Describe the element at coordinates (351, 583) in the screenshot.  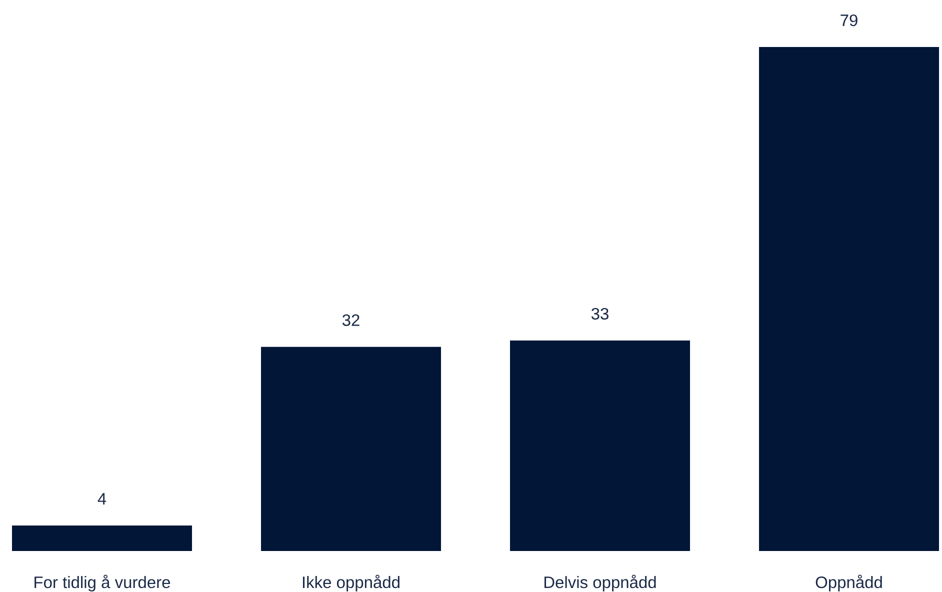
I see `x-tick-label: Ikke oppnådd` at that location.